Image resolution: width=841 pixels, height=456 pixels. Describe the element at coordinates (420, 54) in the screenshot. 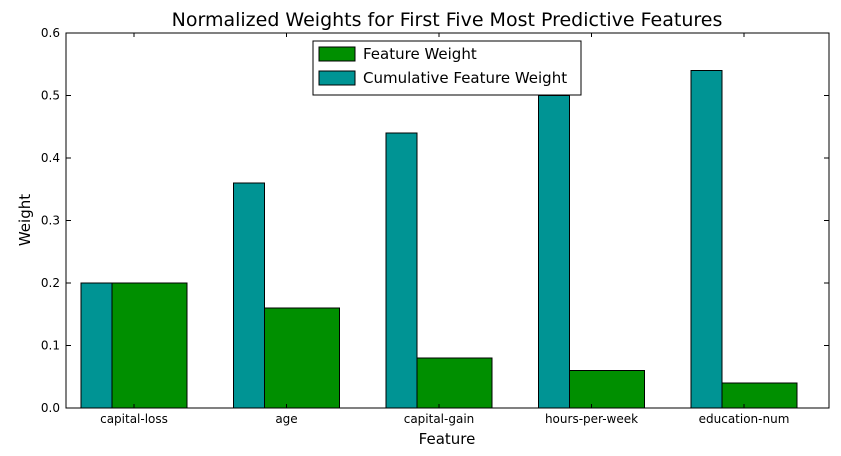

I see `legend-label-feature-weight: Feature Weight` at that location.